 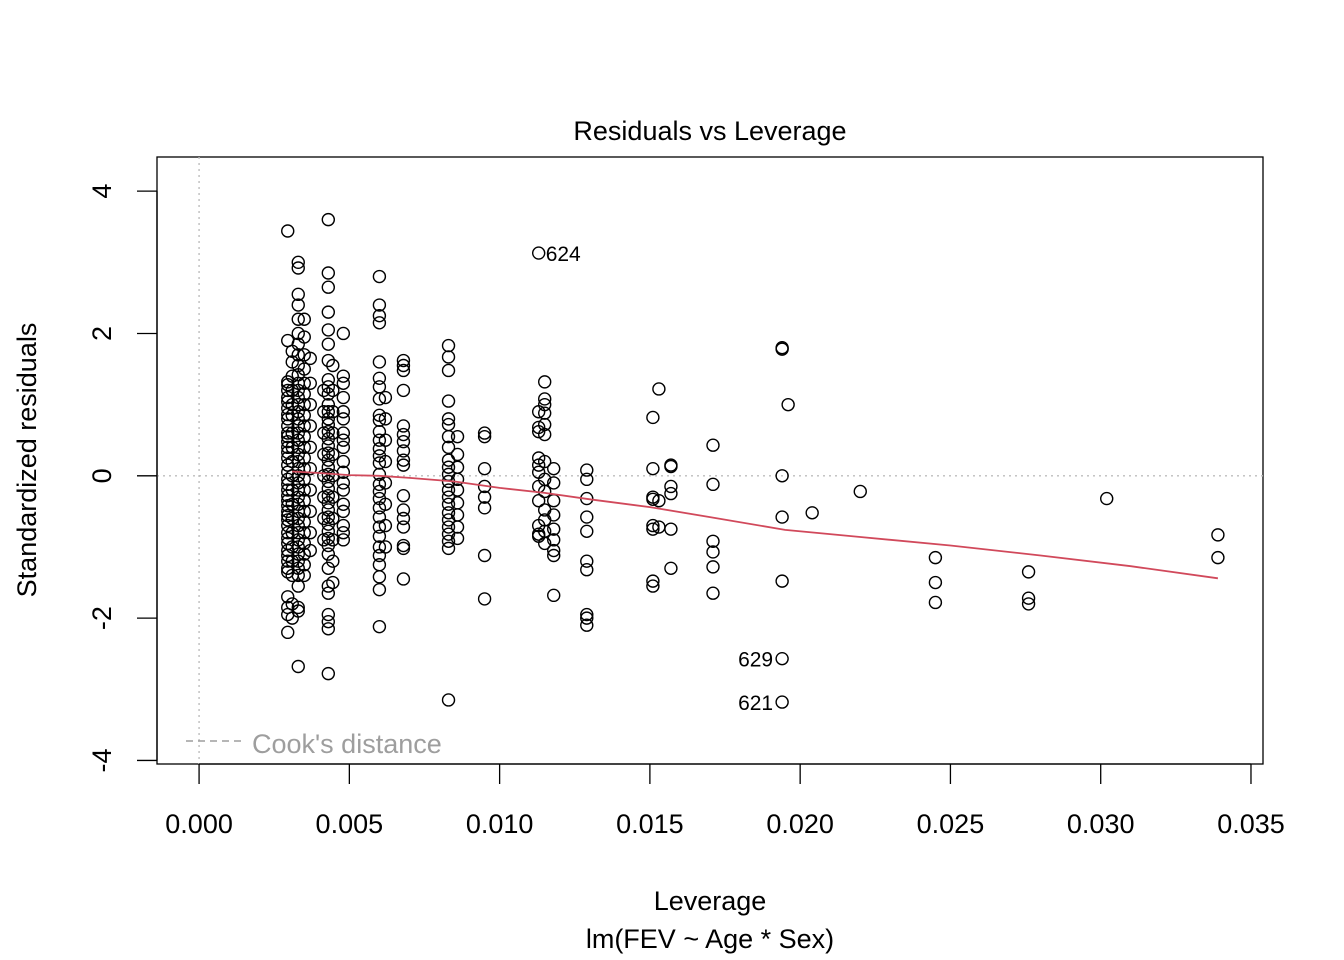 What do you see at coordinates (710, 939) in the screenshot?
I see `model-formula-label: lm(FEV ~ Age * Sex)` at bounding box center [710, 939].